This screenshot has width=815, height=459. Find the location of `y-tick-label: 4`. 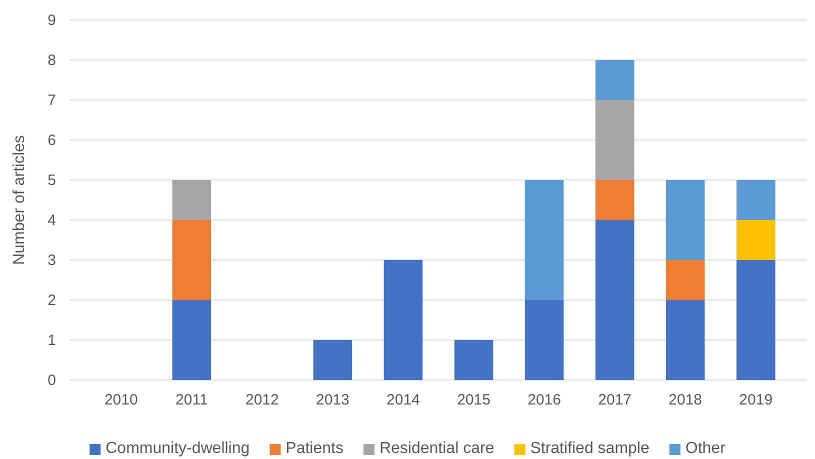

y-tick-label: 4 is located at coordinates (52, 220).